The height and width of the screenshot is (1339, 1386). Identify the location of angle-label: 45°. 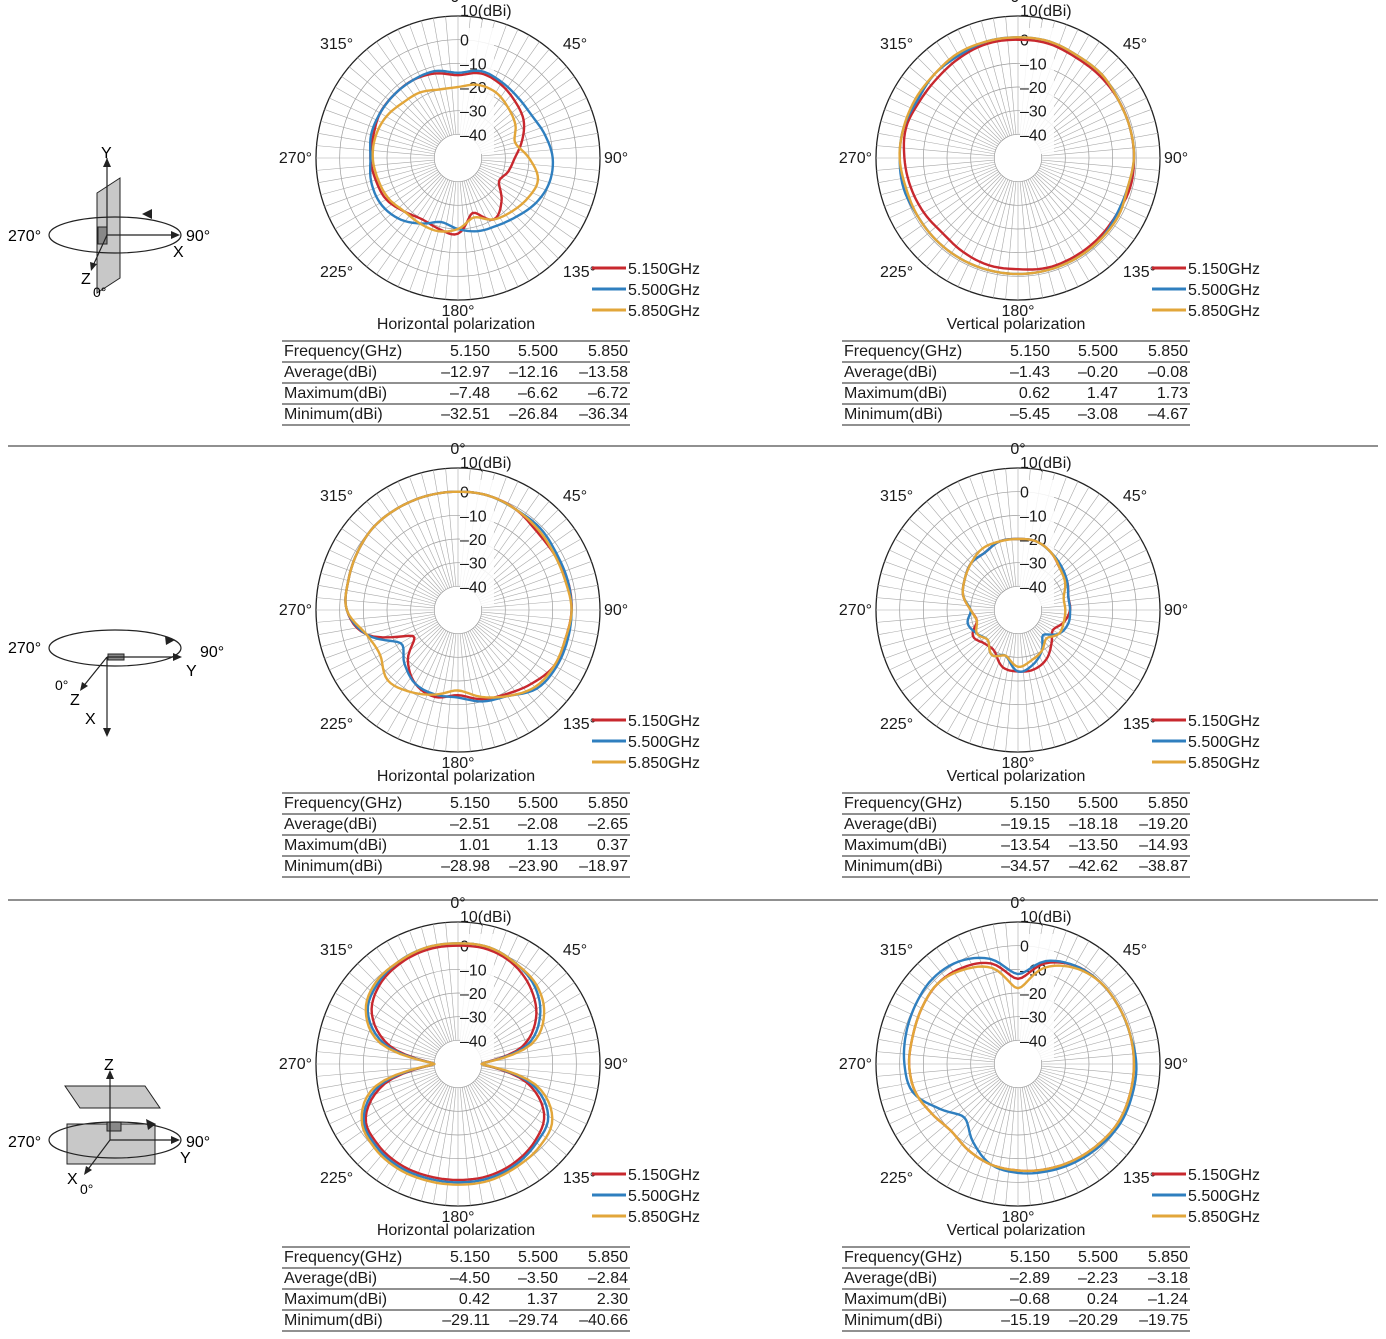
(1135, 44).